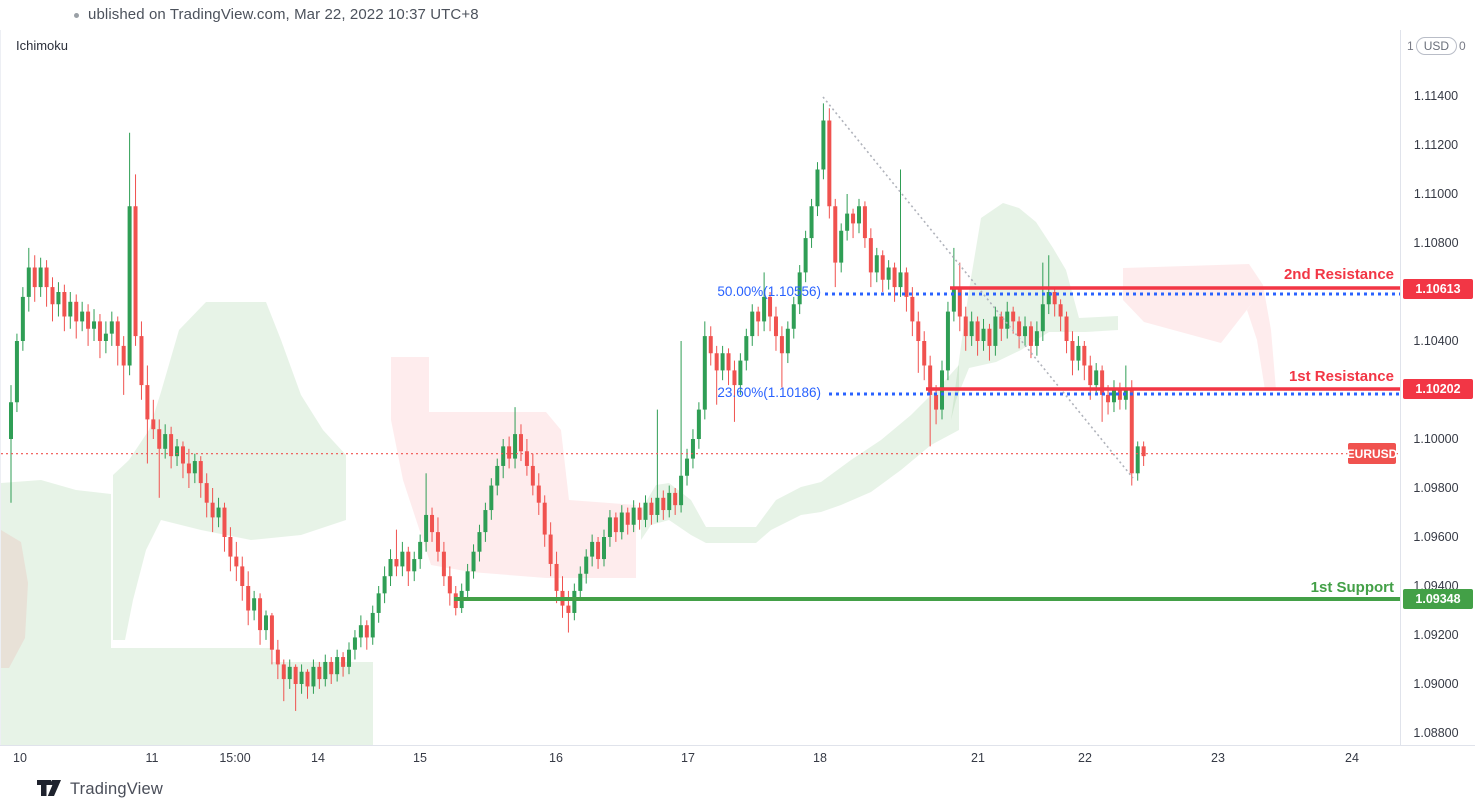 The image size is (1475, 808). Describe the element at coordinates (1352, 758) in the screenshot. I see `time-tick: 24` at that location.